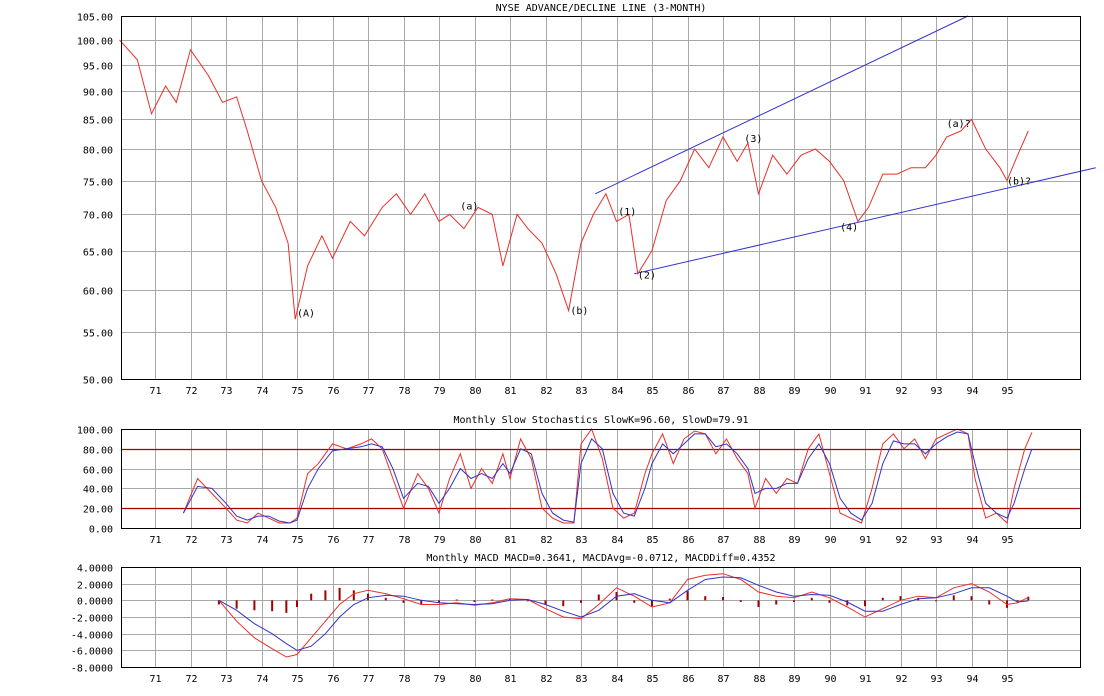 This screenshot has width=1104, height=696. I want to click on wave-annotation: (3), so click(753, 139).